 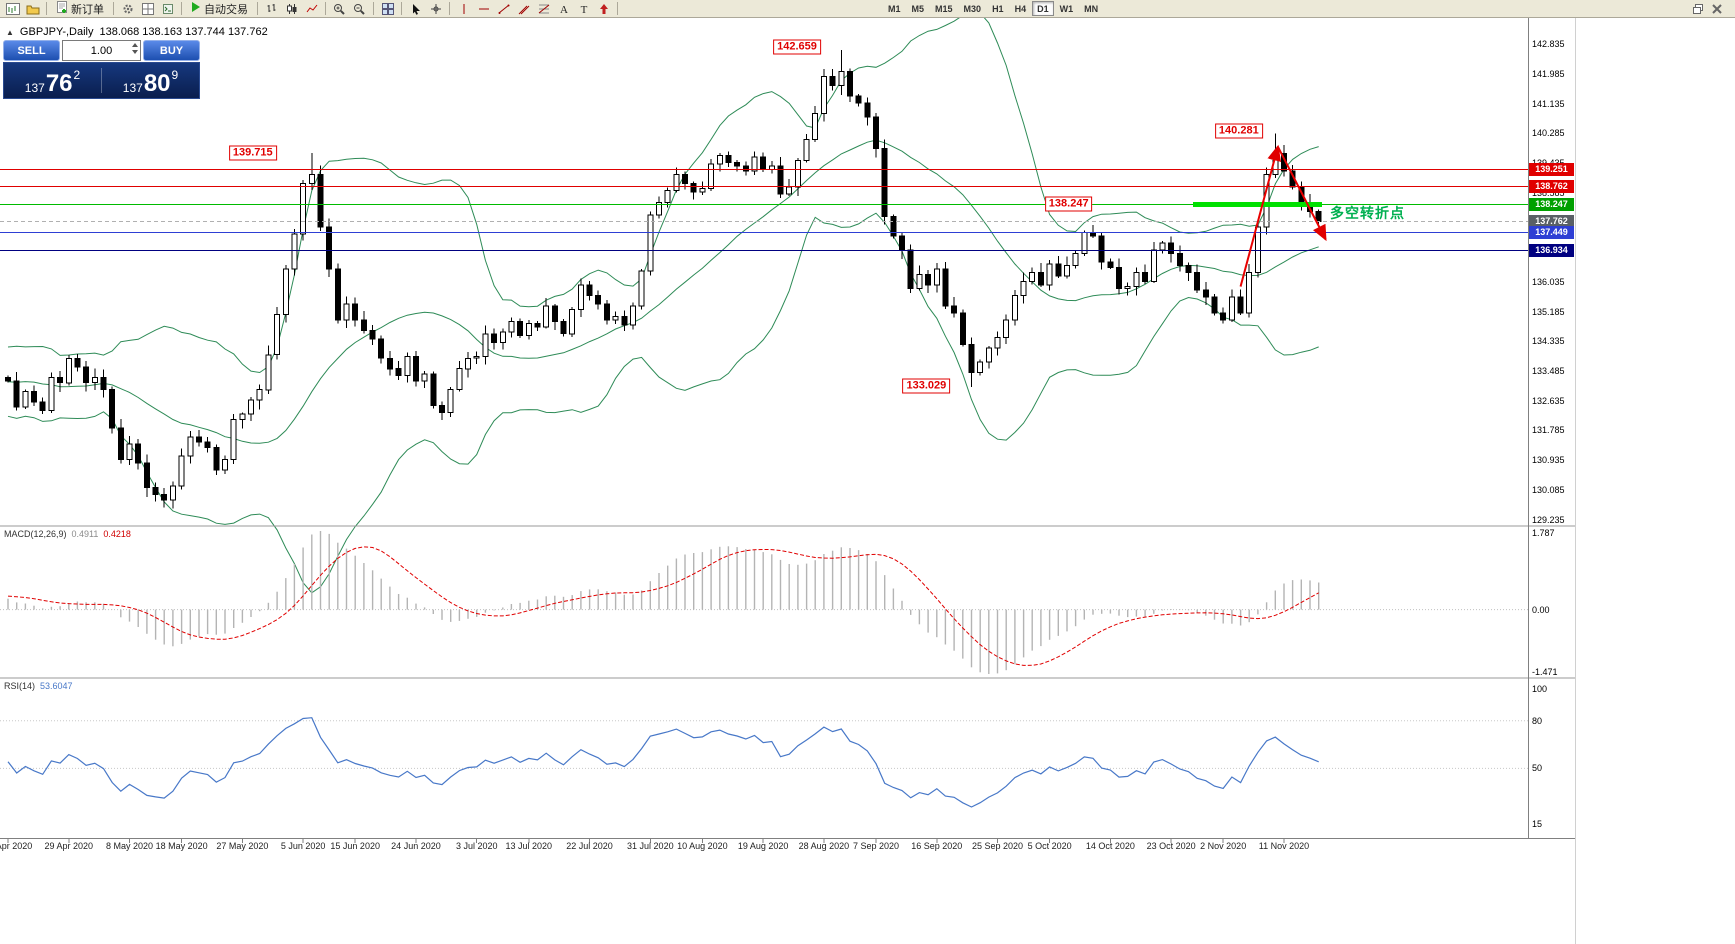 What do you see at coordinates (435, 9) in the screenshot?
I see `crosshair-icon` at bounding box center [435, 9].